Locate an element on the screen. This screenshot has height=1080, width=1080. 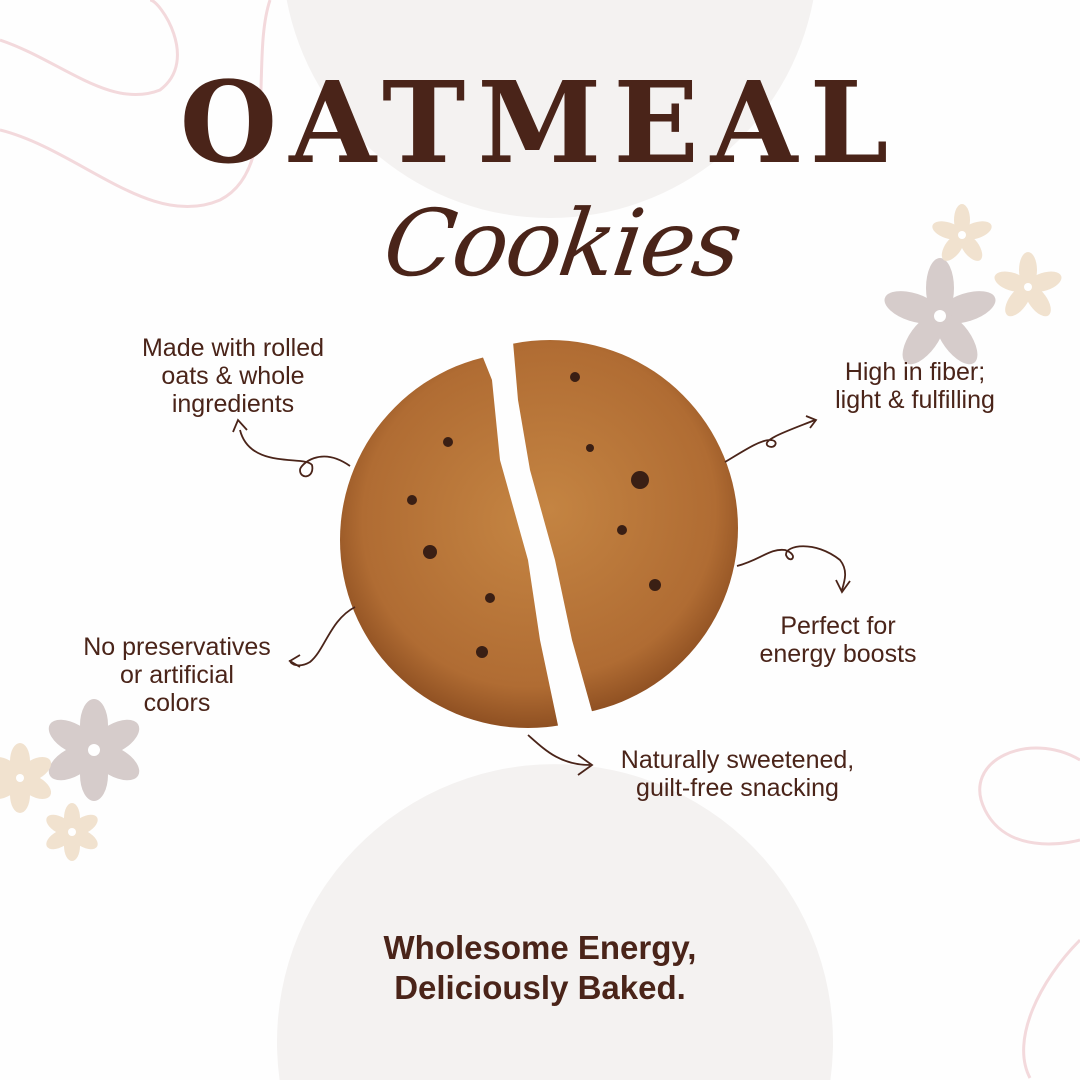
feature-energy: Perfect for energy boosts is located at coordinates (838, 640).